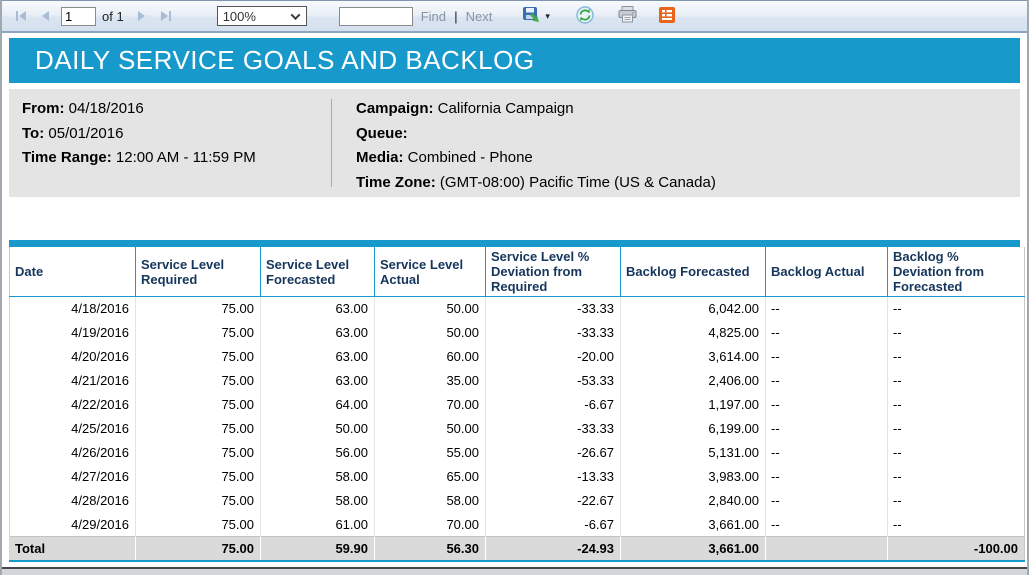  I want to click on column-header: Backlog Actual, so click(826, 272).